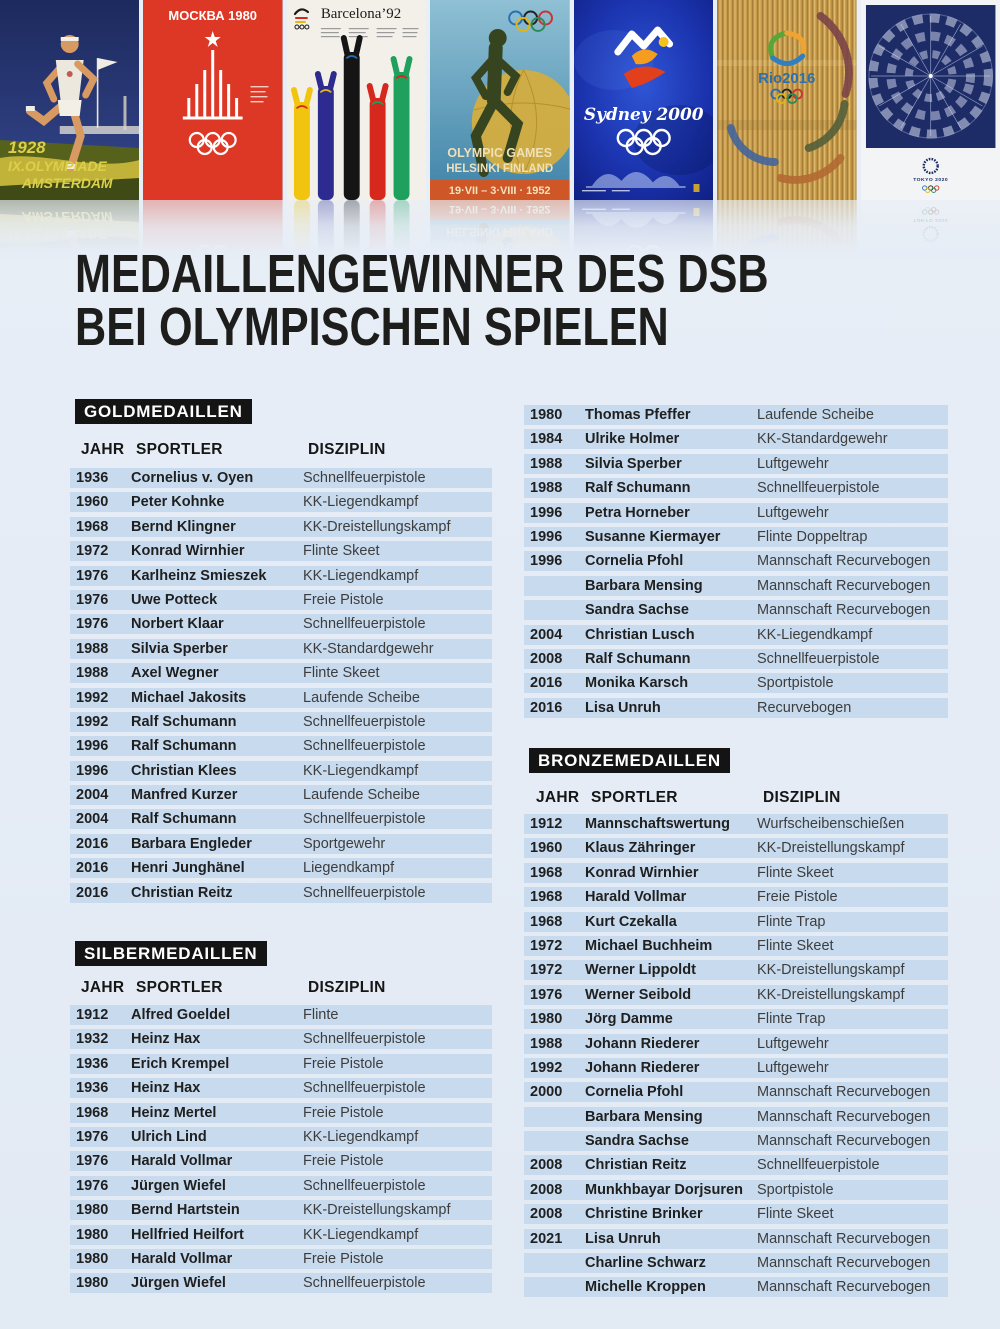 The image size is (1000, 1329). What do you see at coordinates (281, 502) in the screenshot?
I see `table-row: 1960 Peter Kohnke KK-Liegendkampf` at bounding box center [281, 502].